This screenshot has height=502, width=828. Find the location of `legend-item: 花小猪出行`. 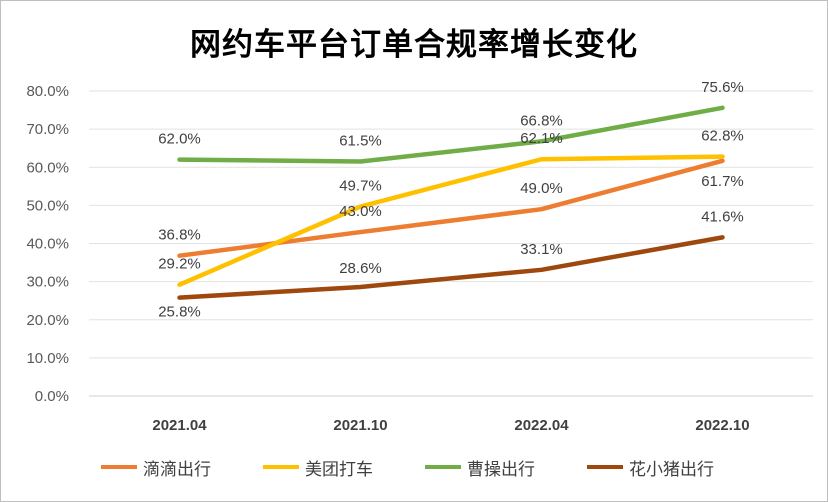

legend-item: 花小猪出行 is located at coordinates (650, 467).